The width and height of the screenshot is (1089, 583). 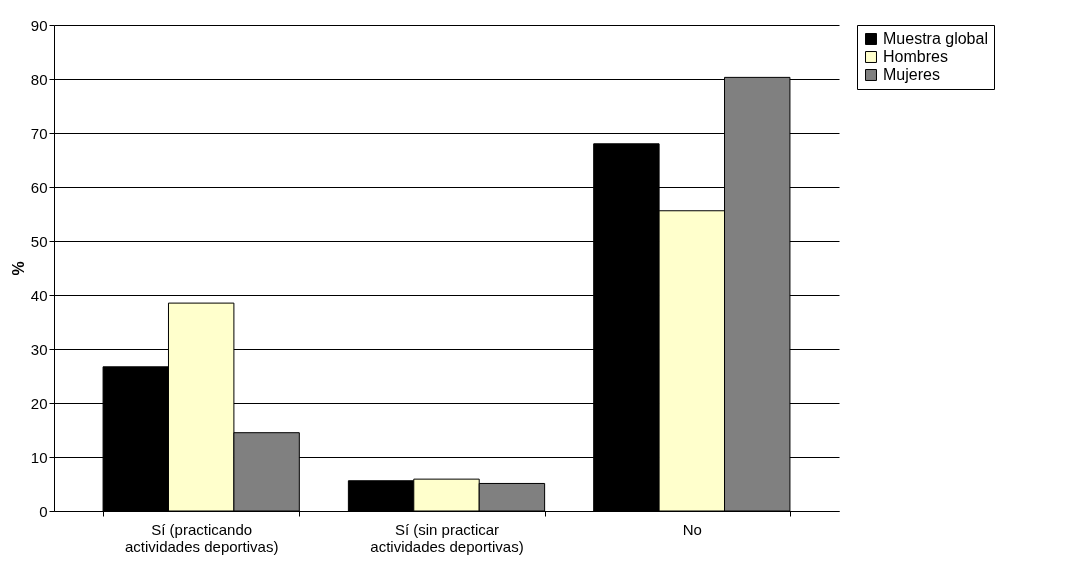 I want to click on x-tick-label: Sí (sin practicar actividades deportivas), so click(x=447, y=537).